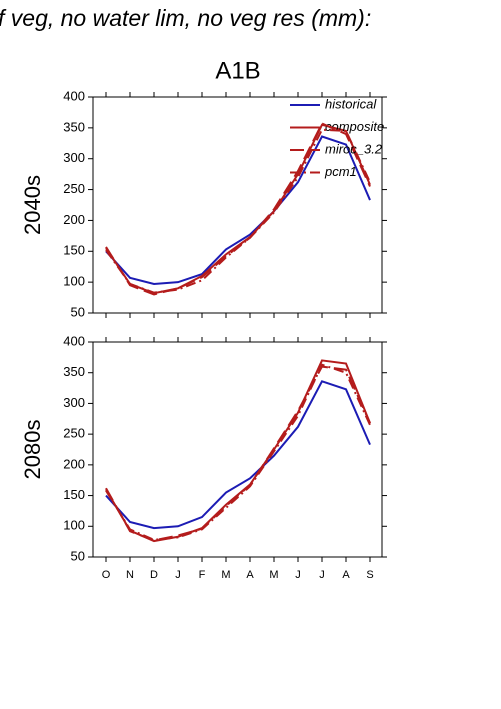 The width and height of the screenshot is (501, 709). What do you see at coordinates (130, 575) in the screenshot?
I see `x-tick-label: N` at bounding box center [130, 575].